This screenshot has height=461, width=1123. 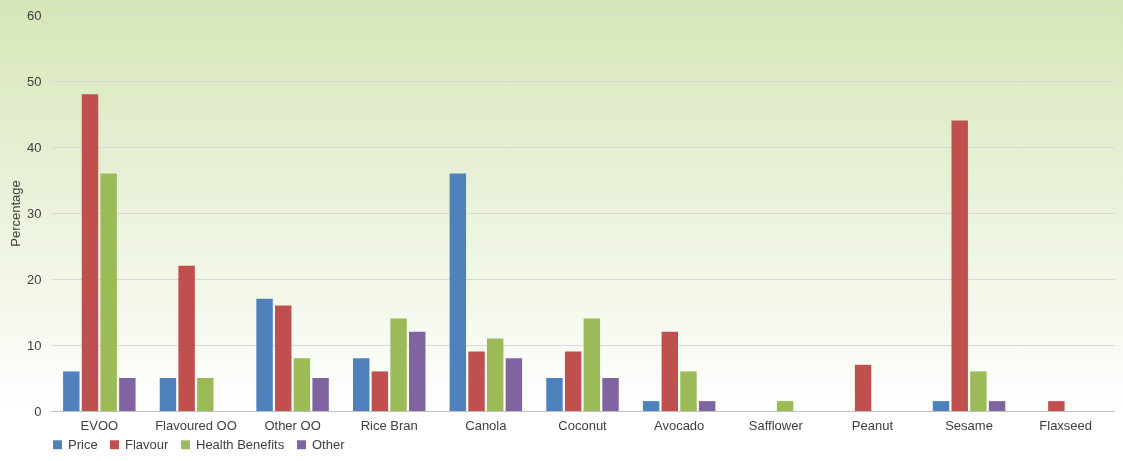 What do you see at coordinates (34, 147) in the screenshot?
I see `y-tick-label: 40` at bounding box center [34, 147].